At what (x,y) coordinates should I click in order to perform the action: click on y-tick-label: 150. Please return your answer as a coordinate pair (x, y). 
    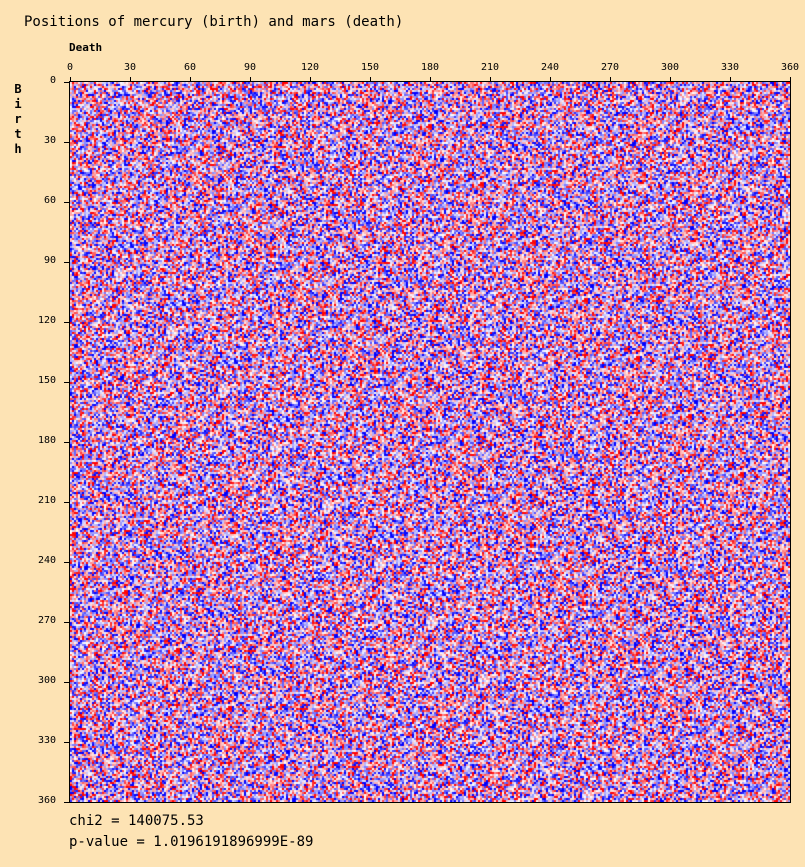
    Looking at the image, I should click on (47, 380).